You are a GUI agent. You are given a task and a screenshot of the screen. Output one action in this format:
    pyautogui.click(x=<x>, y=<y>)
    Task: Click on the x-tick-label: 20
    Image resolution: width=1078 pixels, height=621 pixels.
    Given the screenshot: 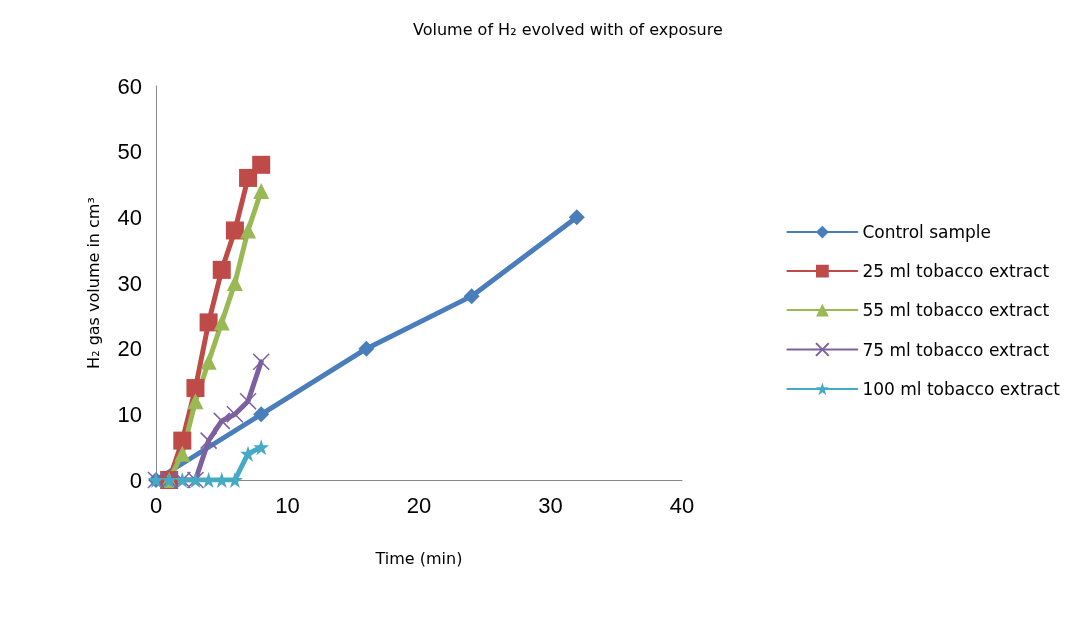 What is the action you would take?
    pyautogui.click(x=419, y=505)
    